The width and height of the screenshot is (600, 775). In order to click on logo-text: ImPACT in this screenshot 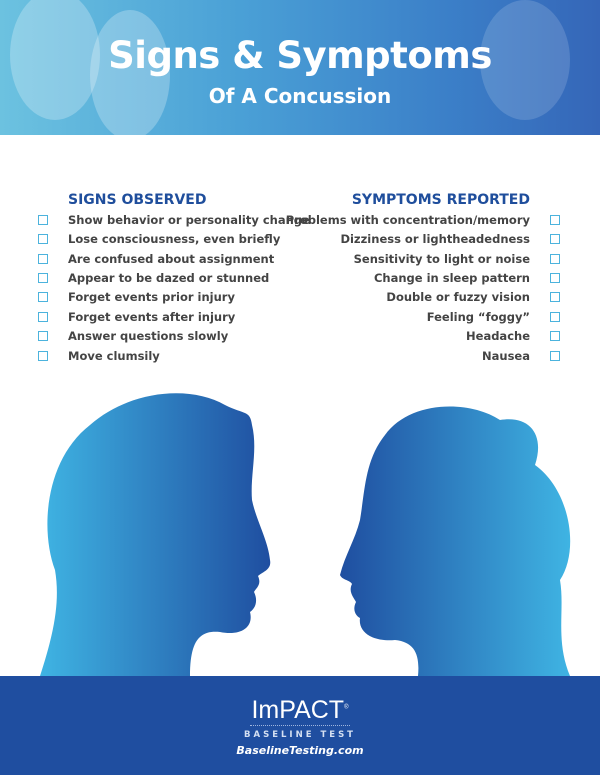, I will do `click(298, 710)`.